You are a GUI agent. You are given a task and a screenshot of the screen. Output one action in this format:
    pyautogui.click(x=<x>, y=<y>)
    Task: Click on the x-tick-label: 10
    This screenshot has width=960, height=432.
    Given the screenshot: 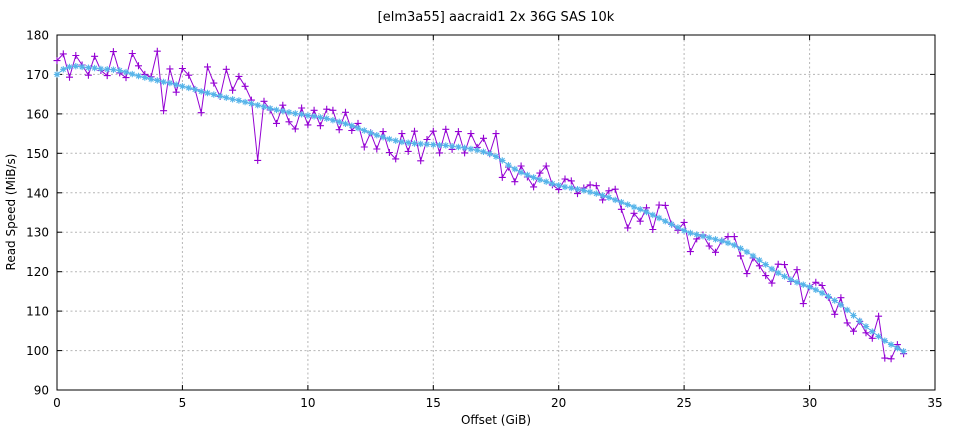 What is the action you would take?
    pyautogui.click(x=307, y=403)
    